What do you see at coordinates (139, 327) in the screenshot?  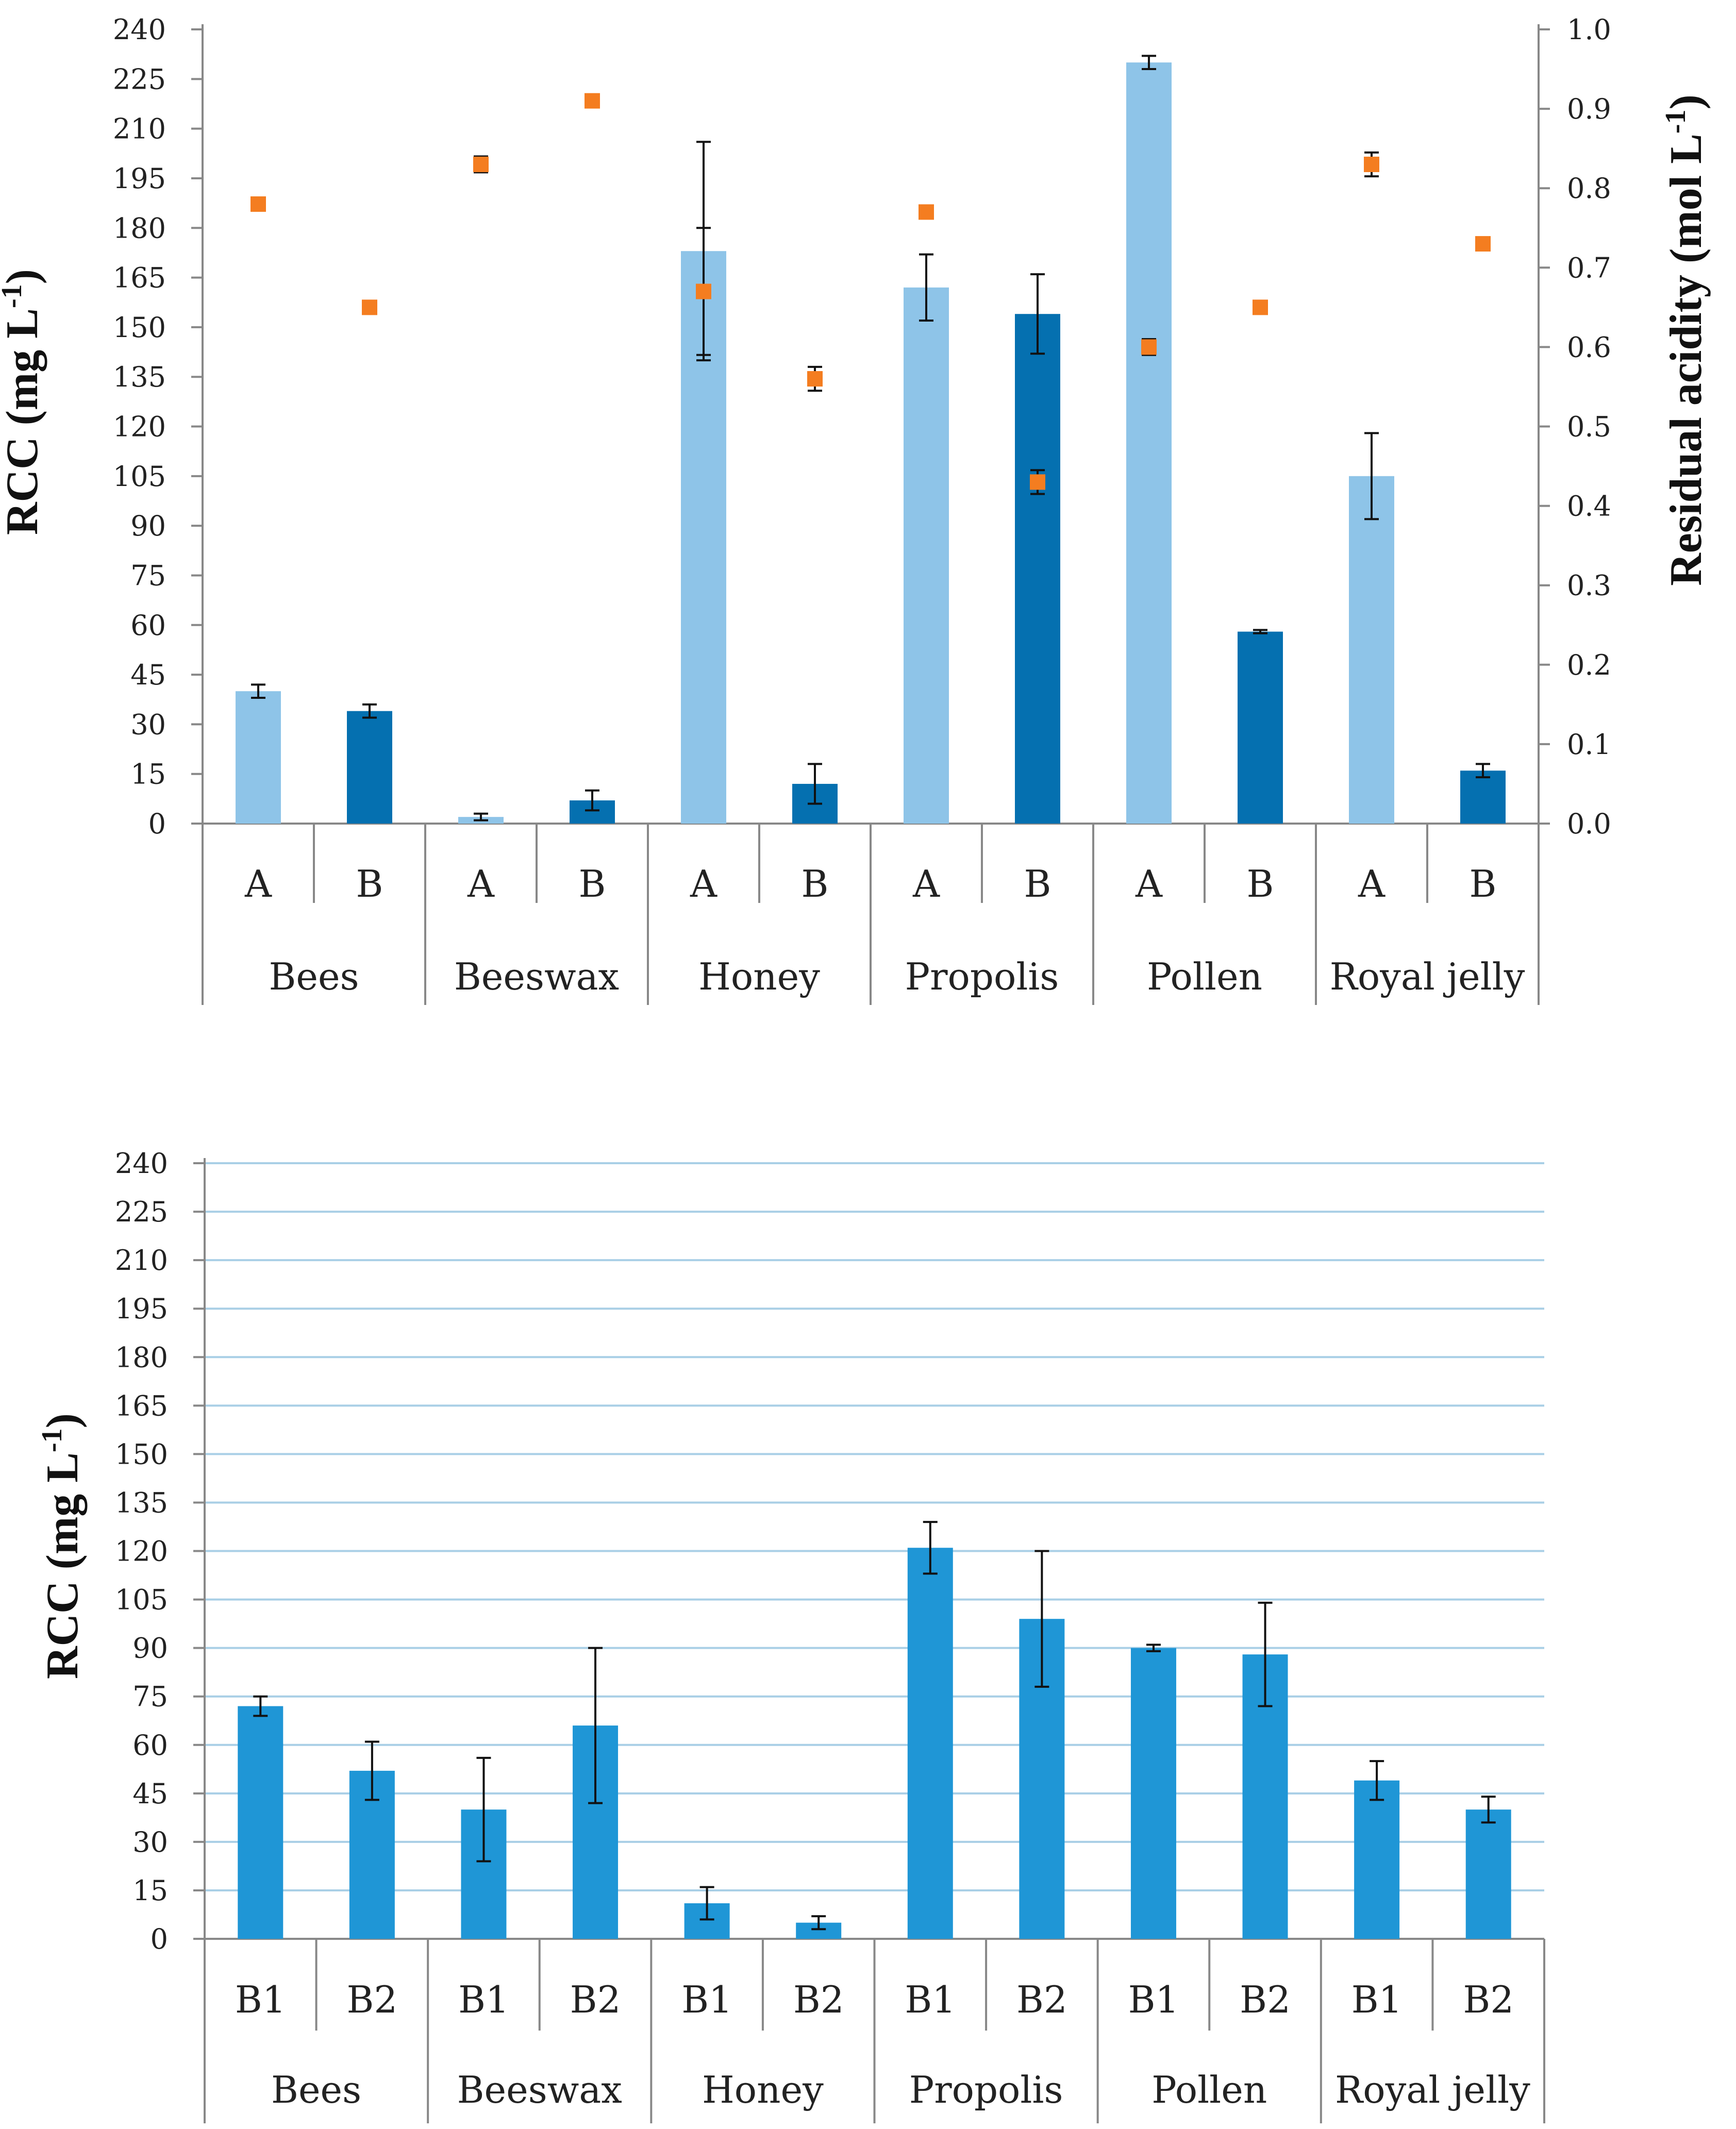 I see `y-tick-label: 150` at bounding box center [139, 327].